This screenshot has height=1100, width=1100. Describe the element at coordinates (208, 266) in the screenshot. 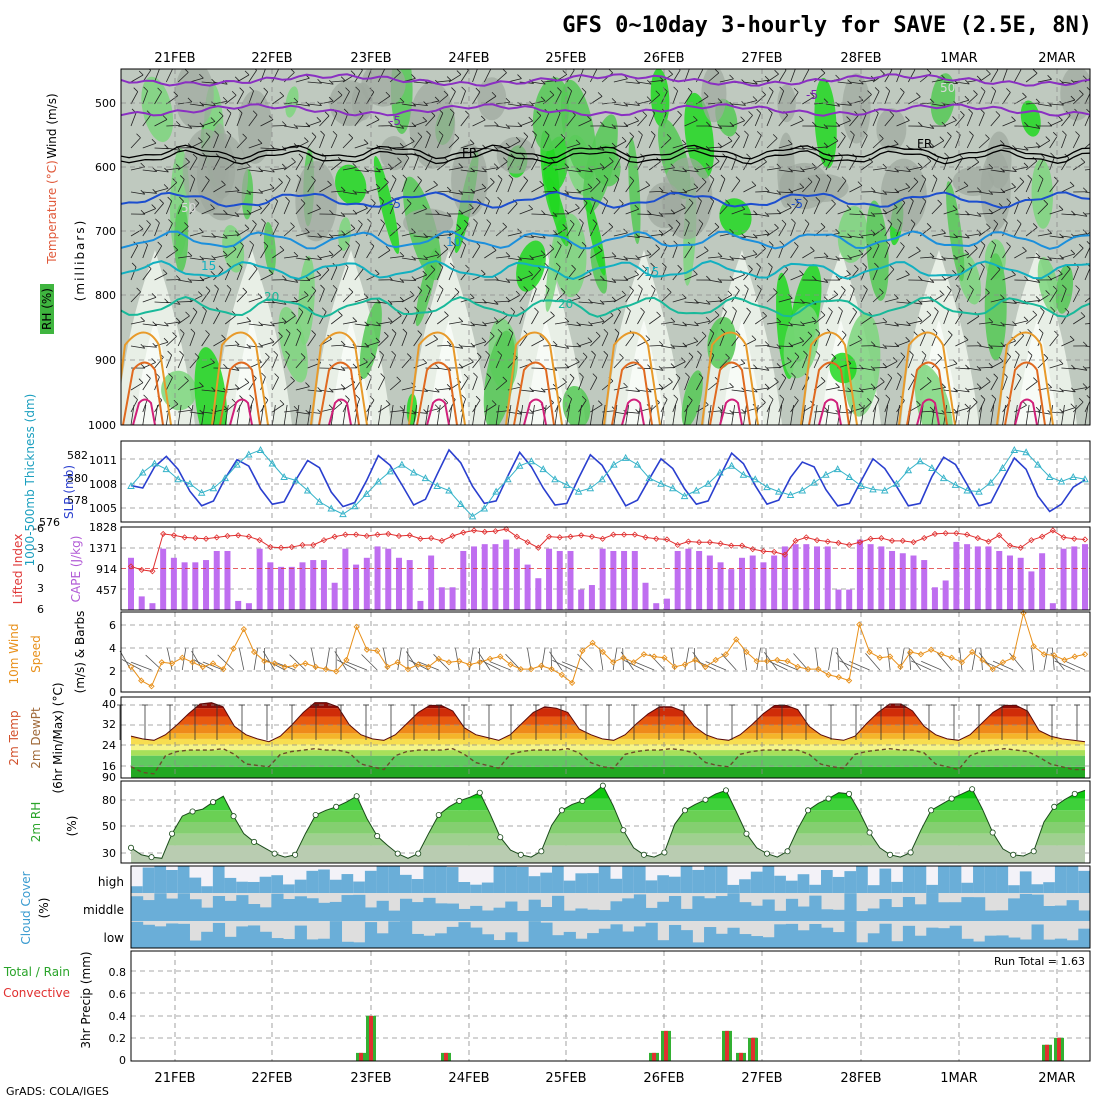

I see `isotherm-label: 15` at that location.